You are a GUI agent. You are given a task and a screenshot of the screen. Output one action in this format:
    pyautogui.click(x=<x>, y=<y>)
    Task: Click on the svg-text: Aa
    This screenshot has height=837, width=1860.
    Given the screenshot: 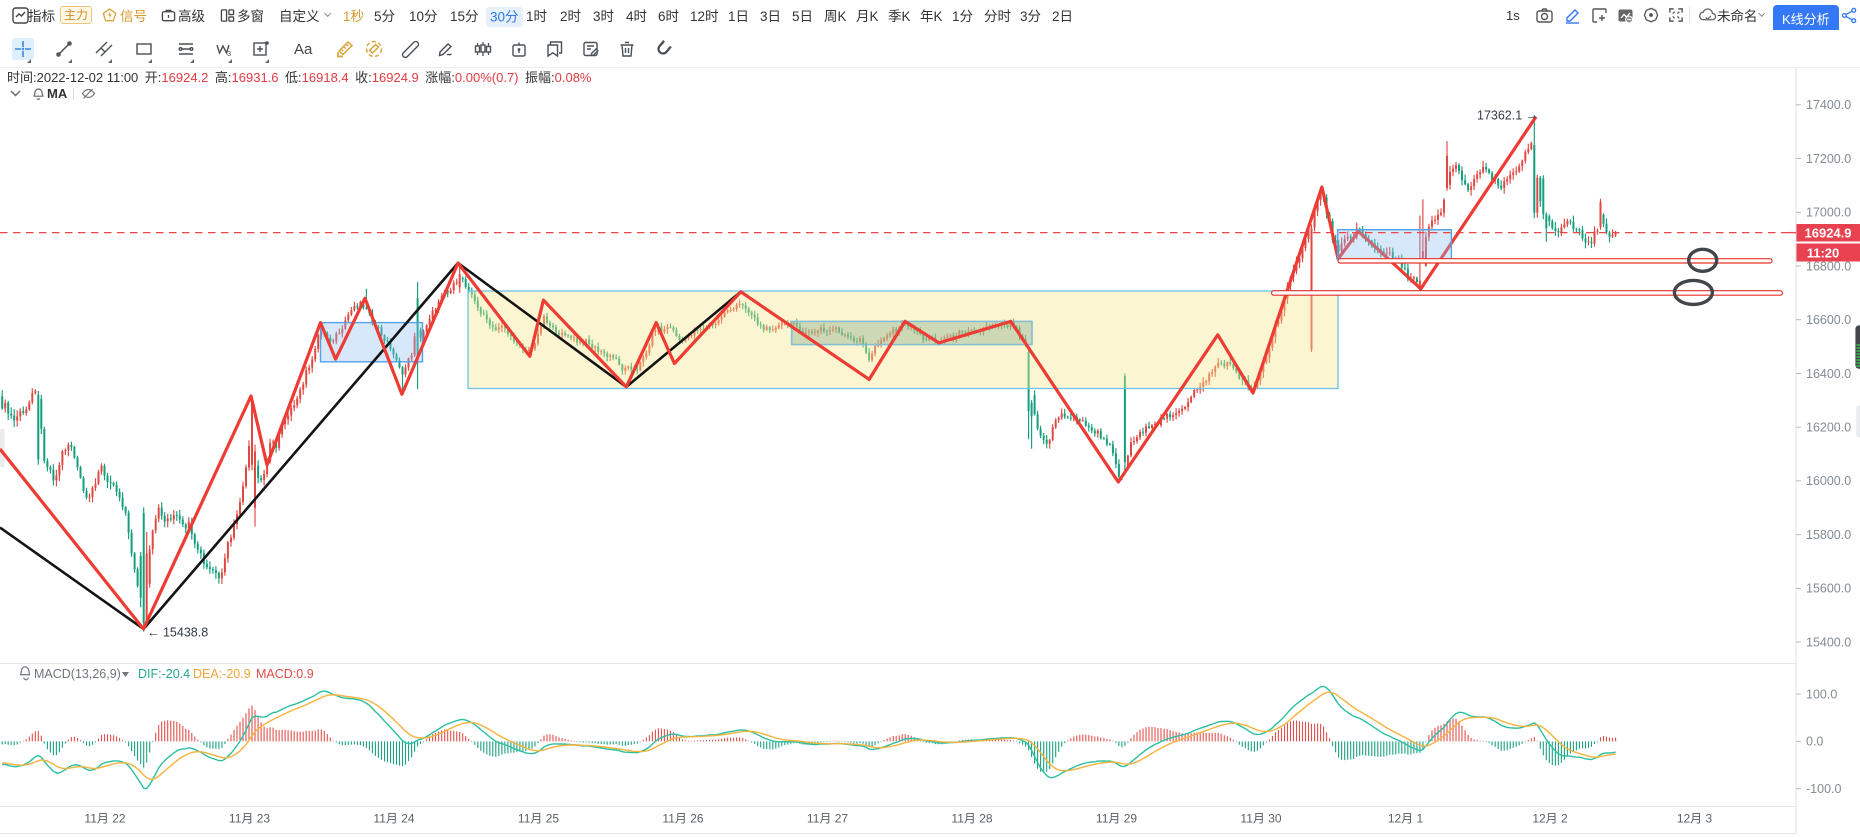 What is the action you would take?
    pyautogui.click(x=303, y=49)
    